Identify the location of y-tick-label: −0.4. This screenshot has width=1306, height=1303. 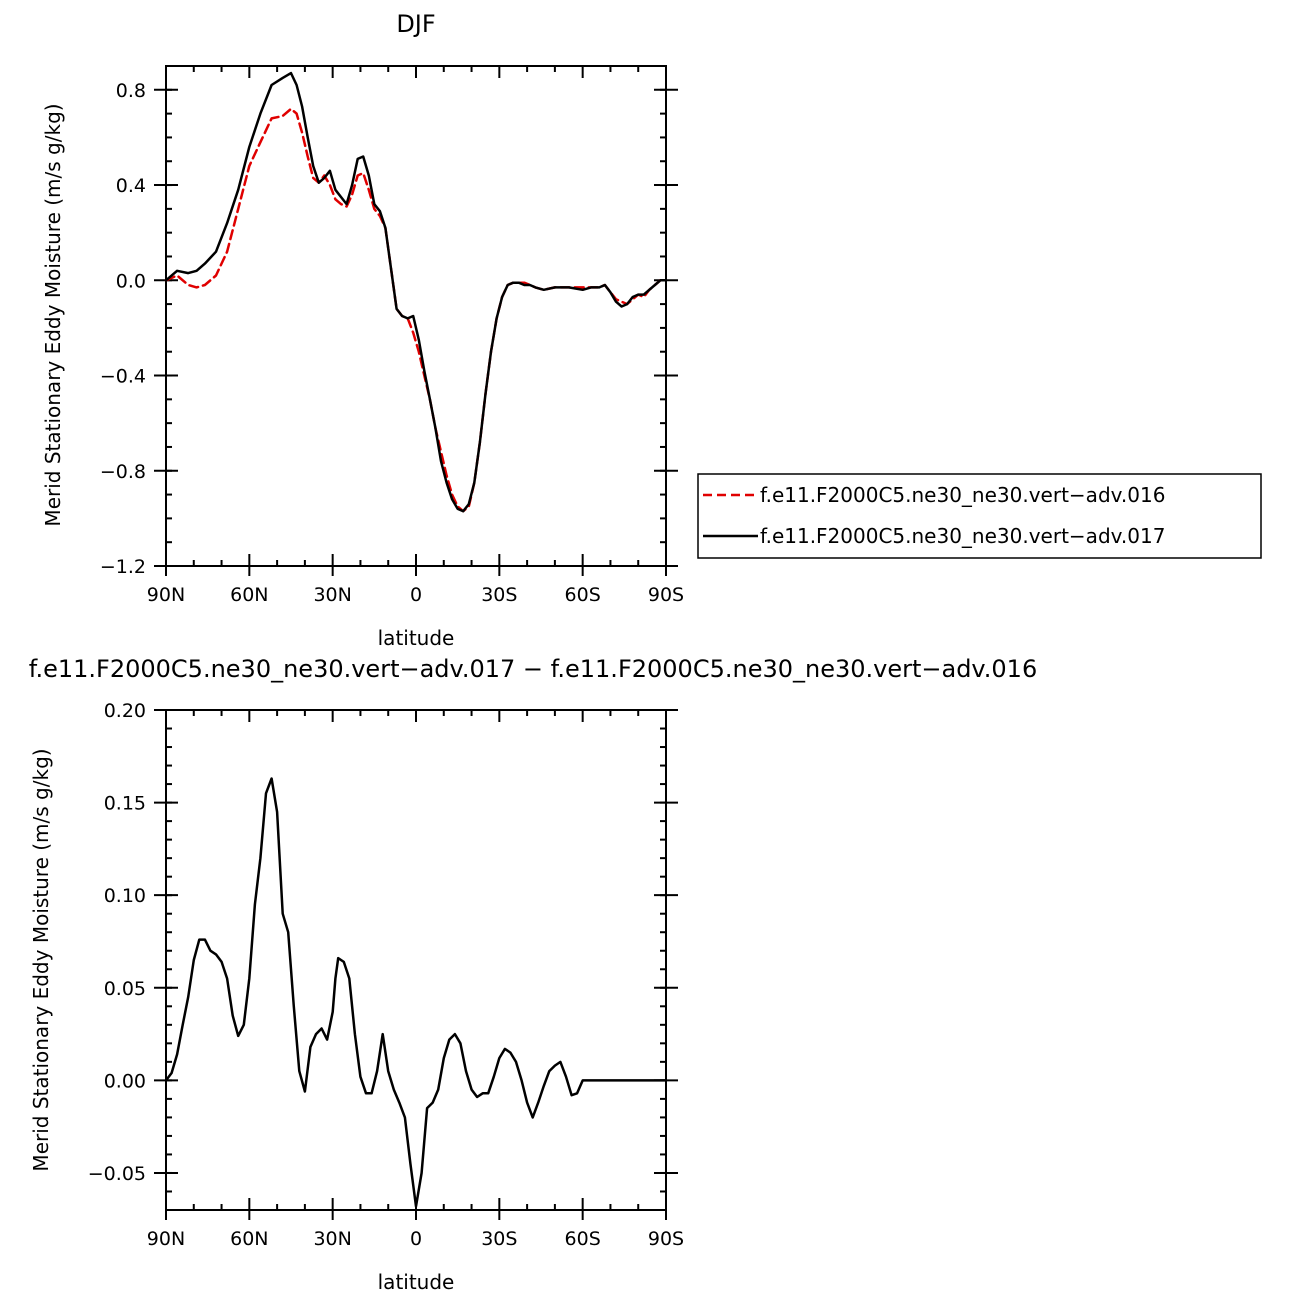
(123, 377).